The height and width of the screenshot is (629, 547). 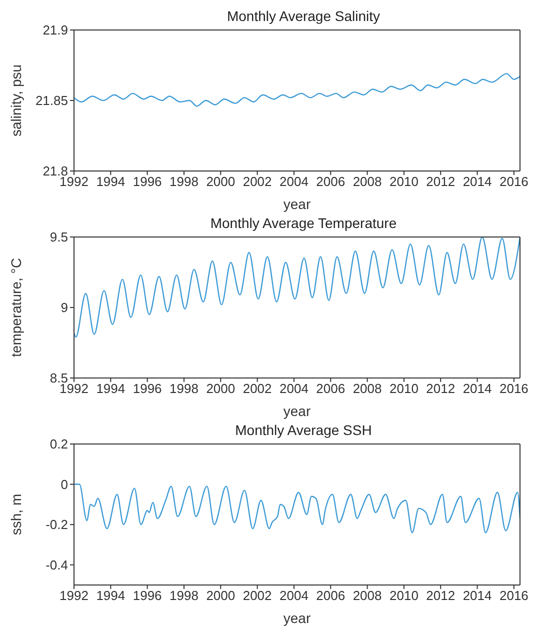 What do you see at coordinates (303, 223) in the screenshot?
I see `chart-title: Monthly Average Temperature` at bounding box center [303, 223].